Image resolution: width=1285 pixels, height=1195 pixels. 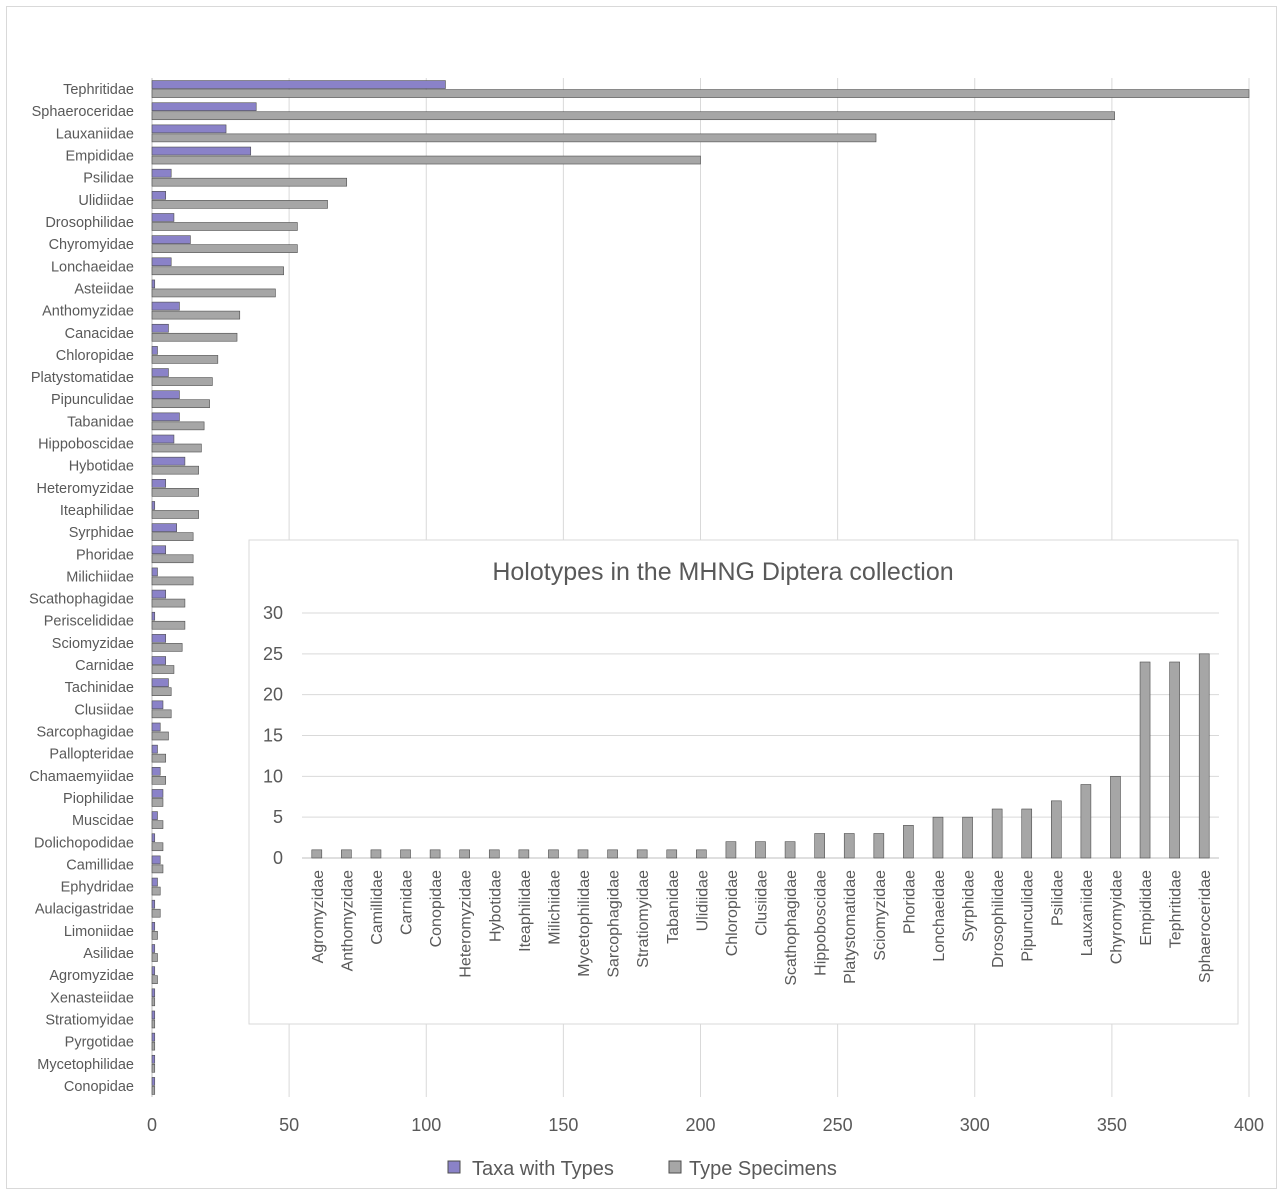 What do you see at coordinates (89, 1020) in the screenshot?
I see `main-category-label: Stratiomyidae` at bounding box center [89, 1020].